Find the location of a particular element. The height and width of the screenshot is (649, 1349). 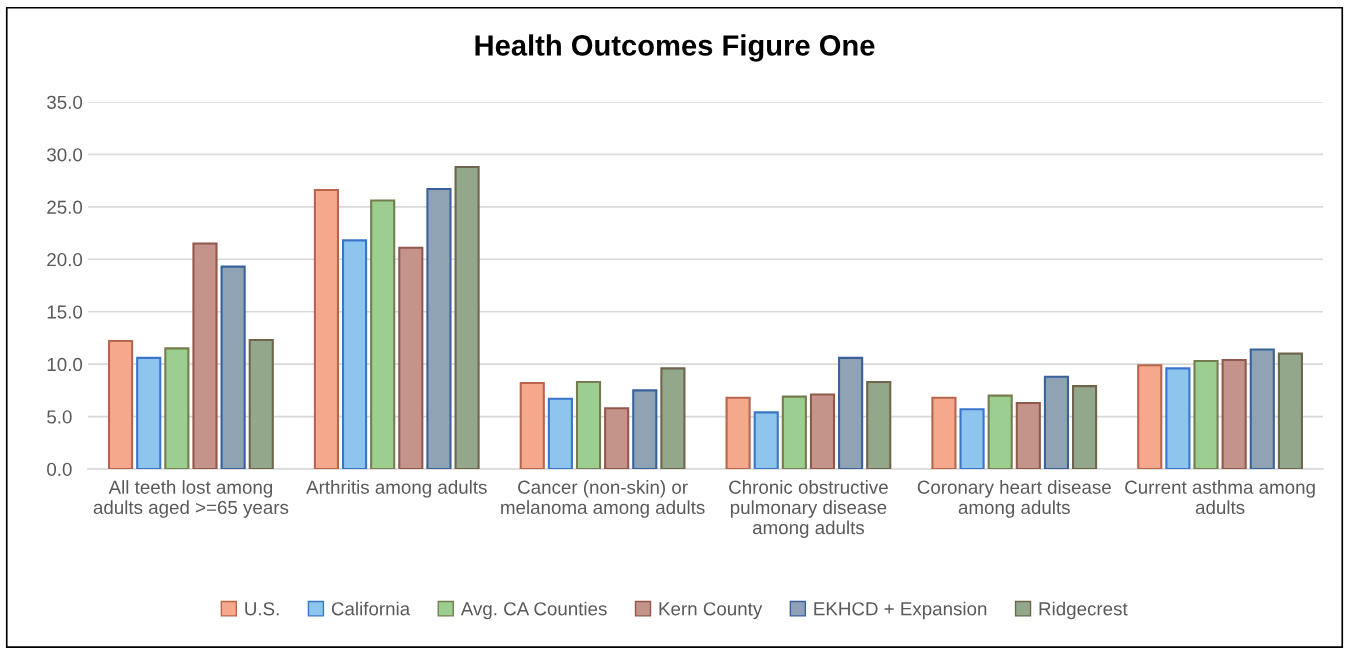

legend-label: EKHCD + Expansion is located at coordinates (900, 610).